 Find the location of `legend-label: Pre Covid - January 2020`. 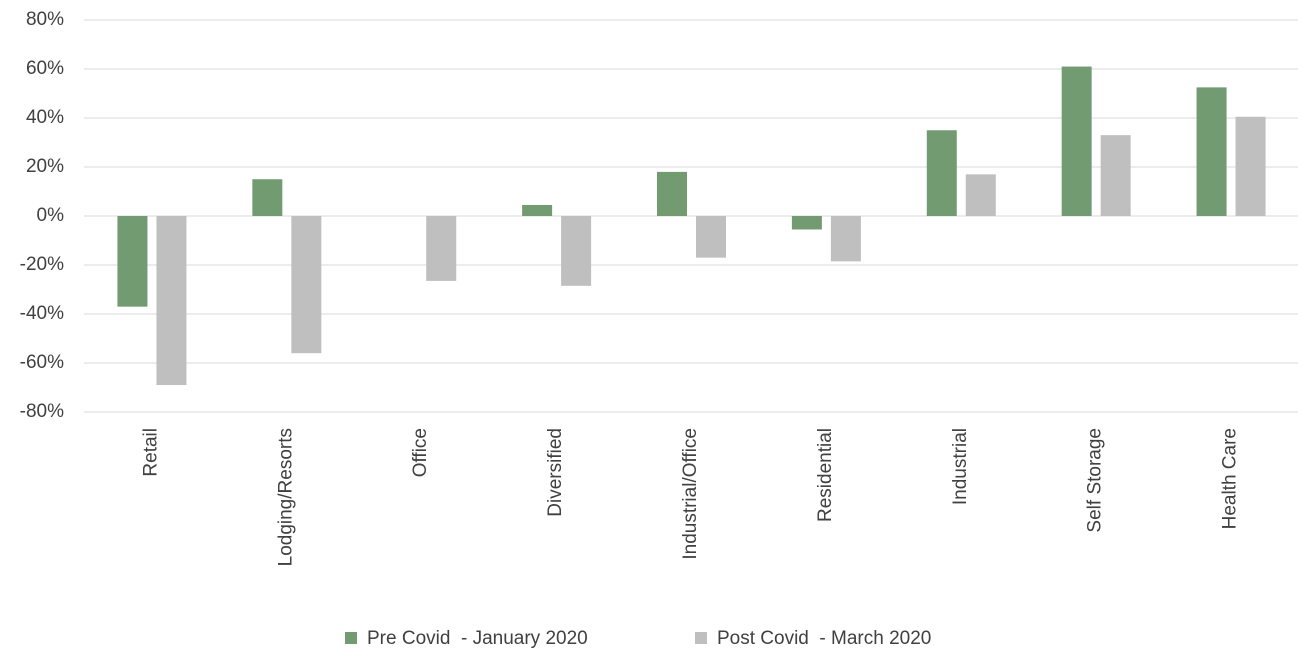

legend-label: Pre Covid - January 2020 is located at coordinates (477, 638).